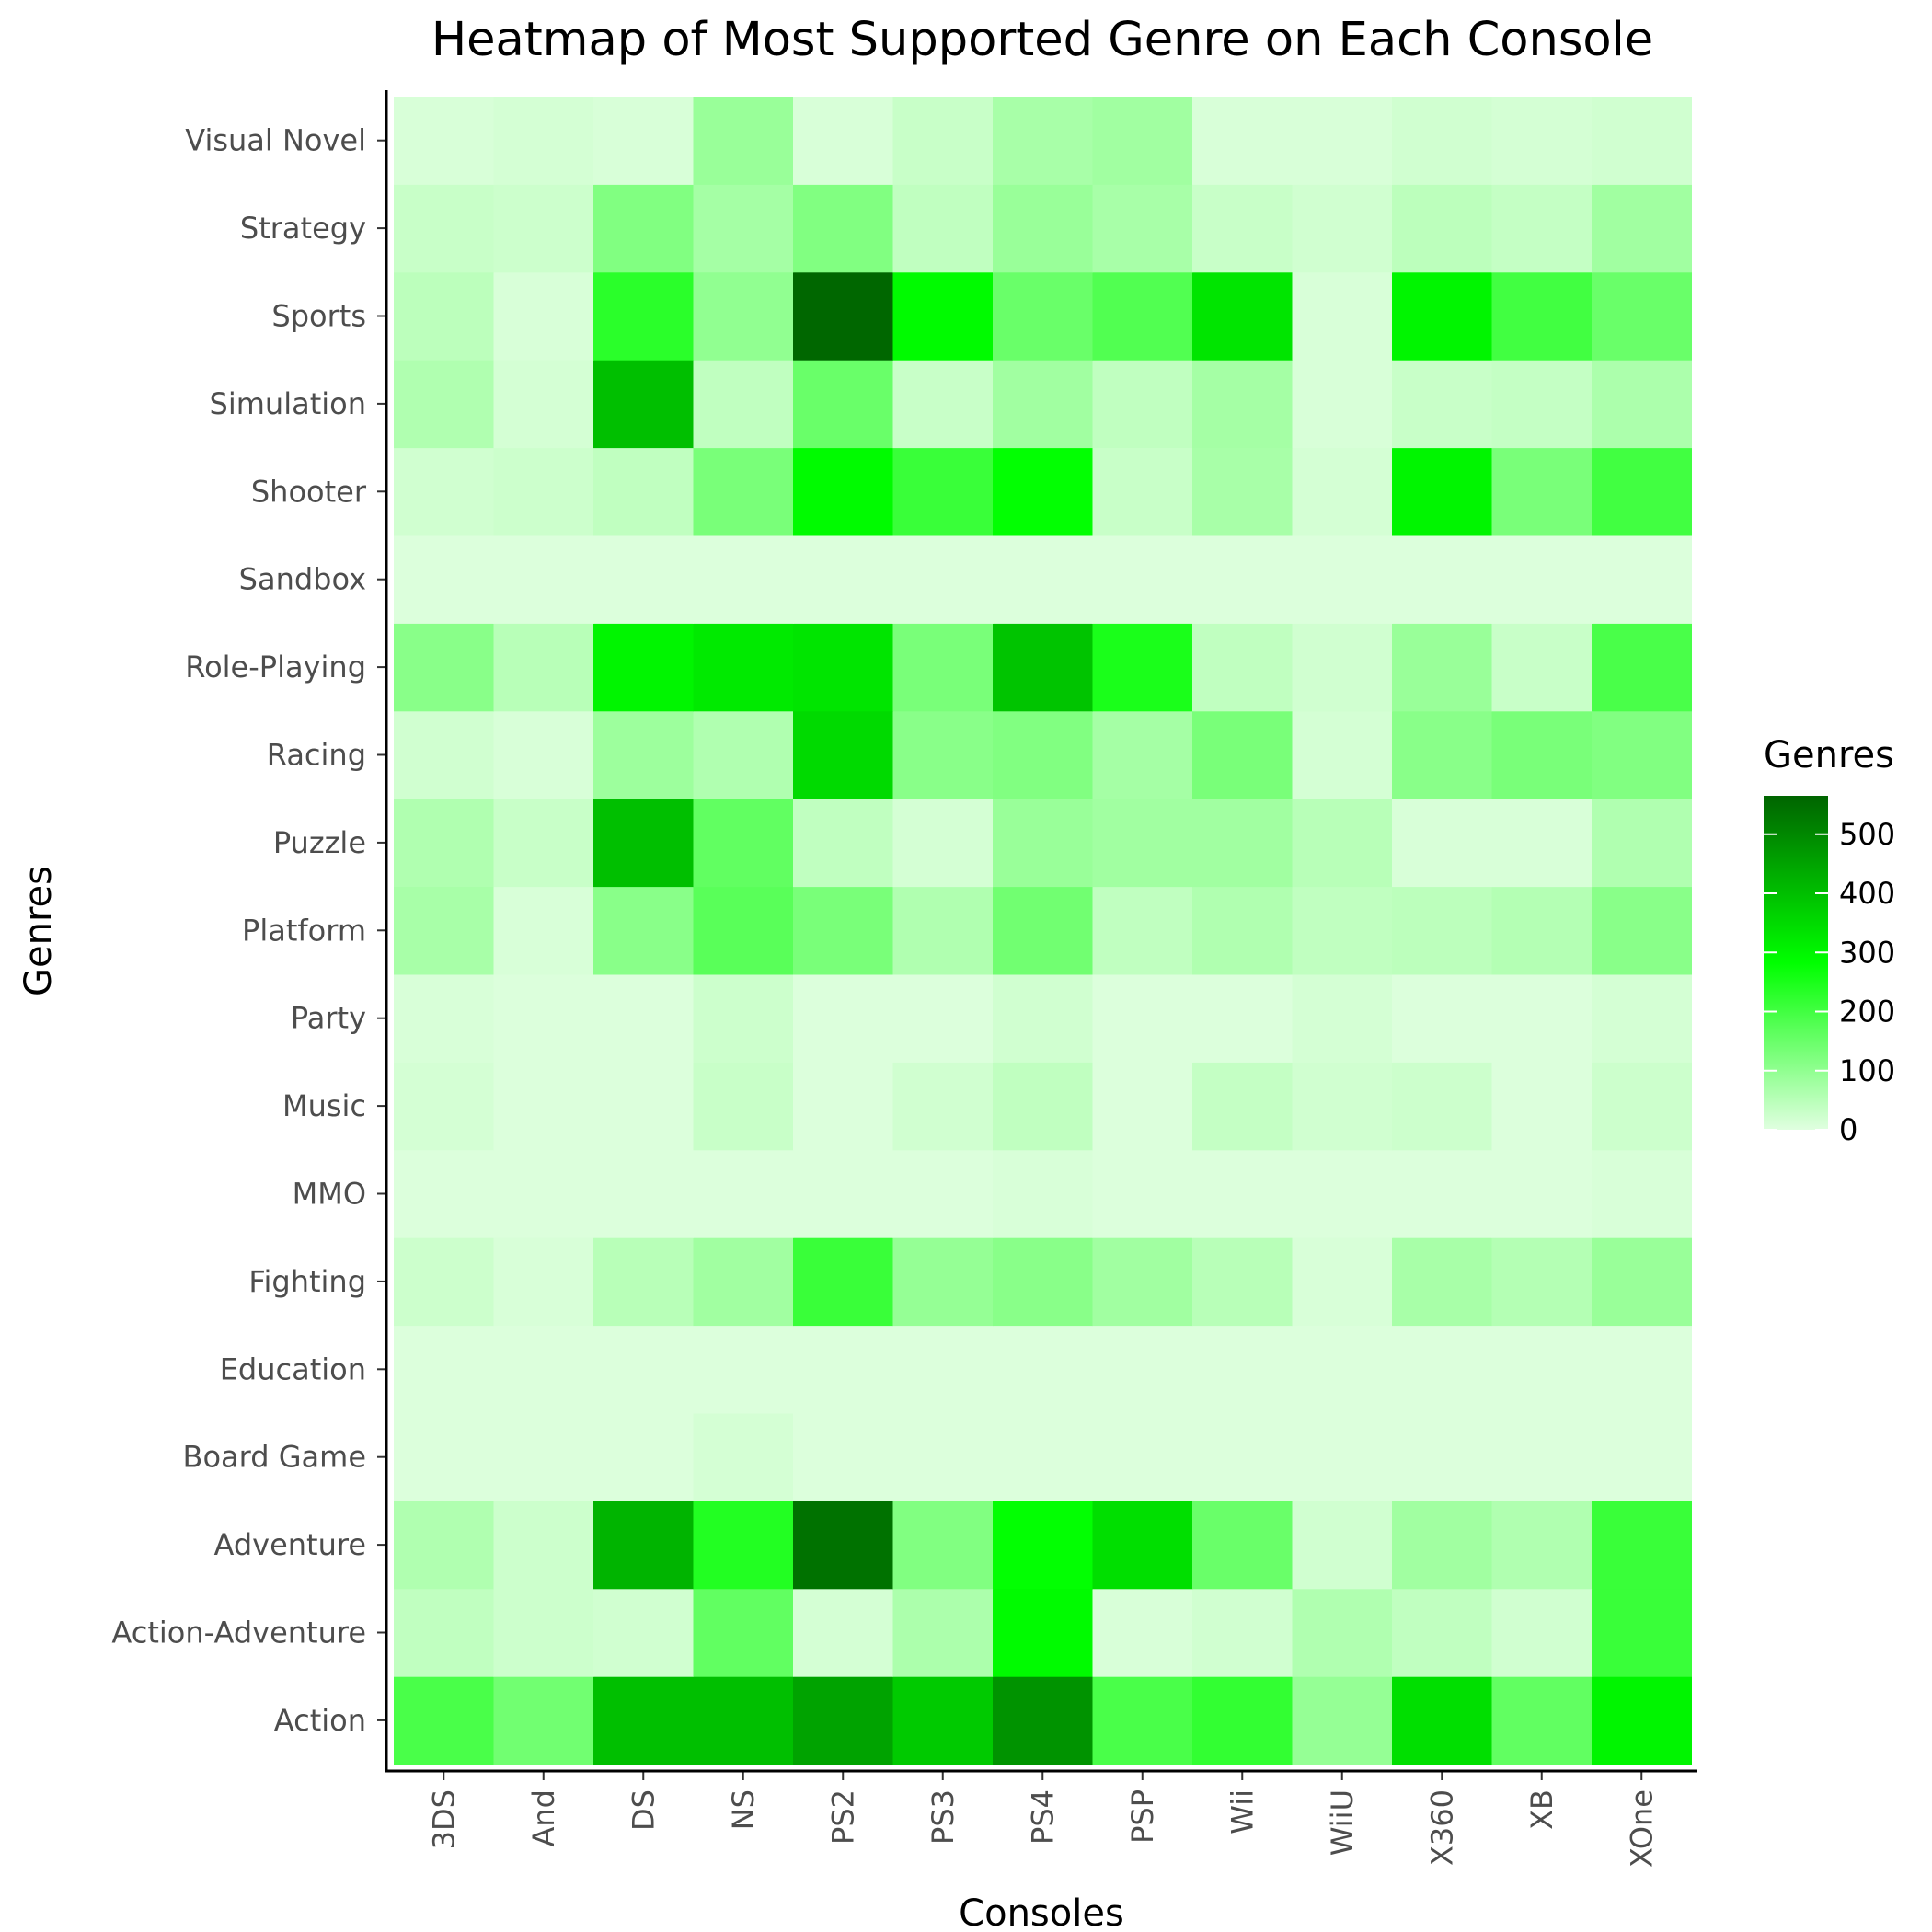 This screenshot has width=1932, height=1932. What do you see at coordinates (293, 1368) in the screenshot?
I see `y-tick-label: Education` at bounding box center [293, 1368].